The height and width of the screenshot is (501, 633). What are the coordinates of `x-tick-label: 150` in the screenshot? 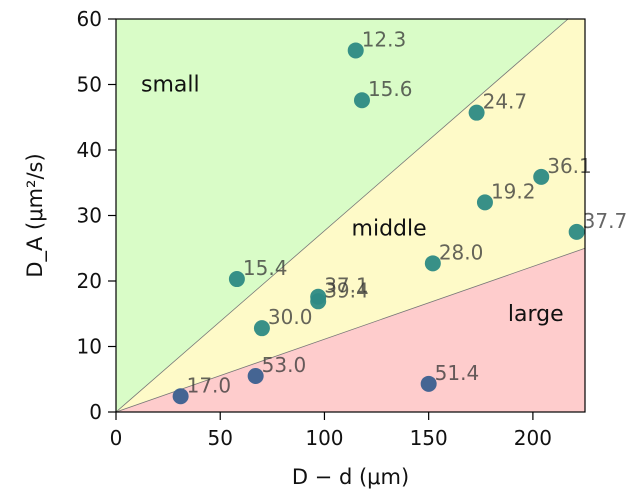 It's located at (429, 438).